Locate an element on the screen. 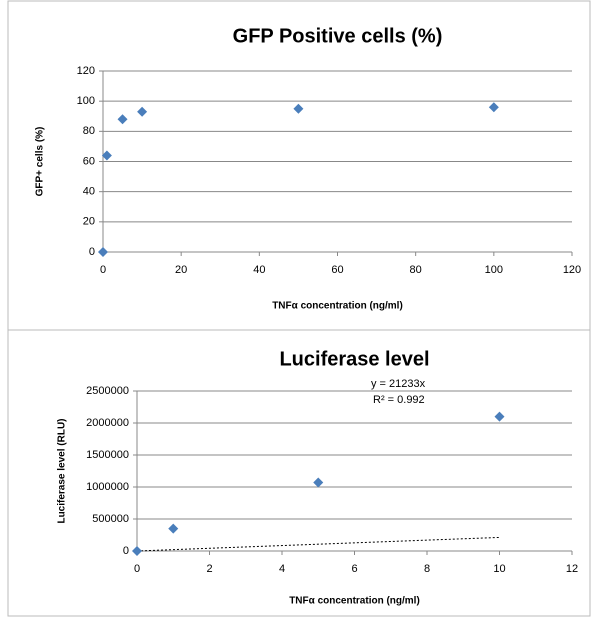 The image size is (597, 618). trendline is located at coordinates (318, 544).